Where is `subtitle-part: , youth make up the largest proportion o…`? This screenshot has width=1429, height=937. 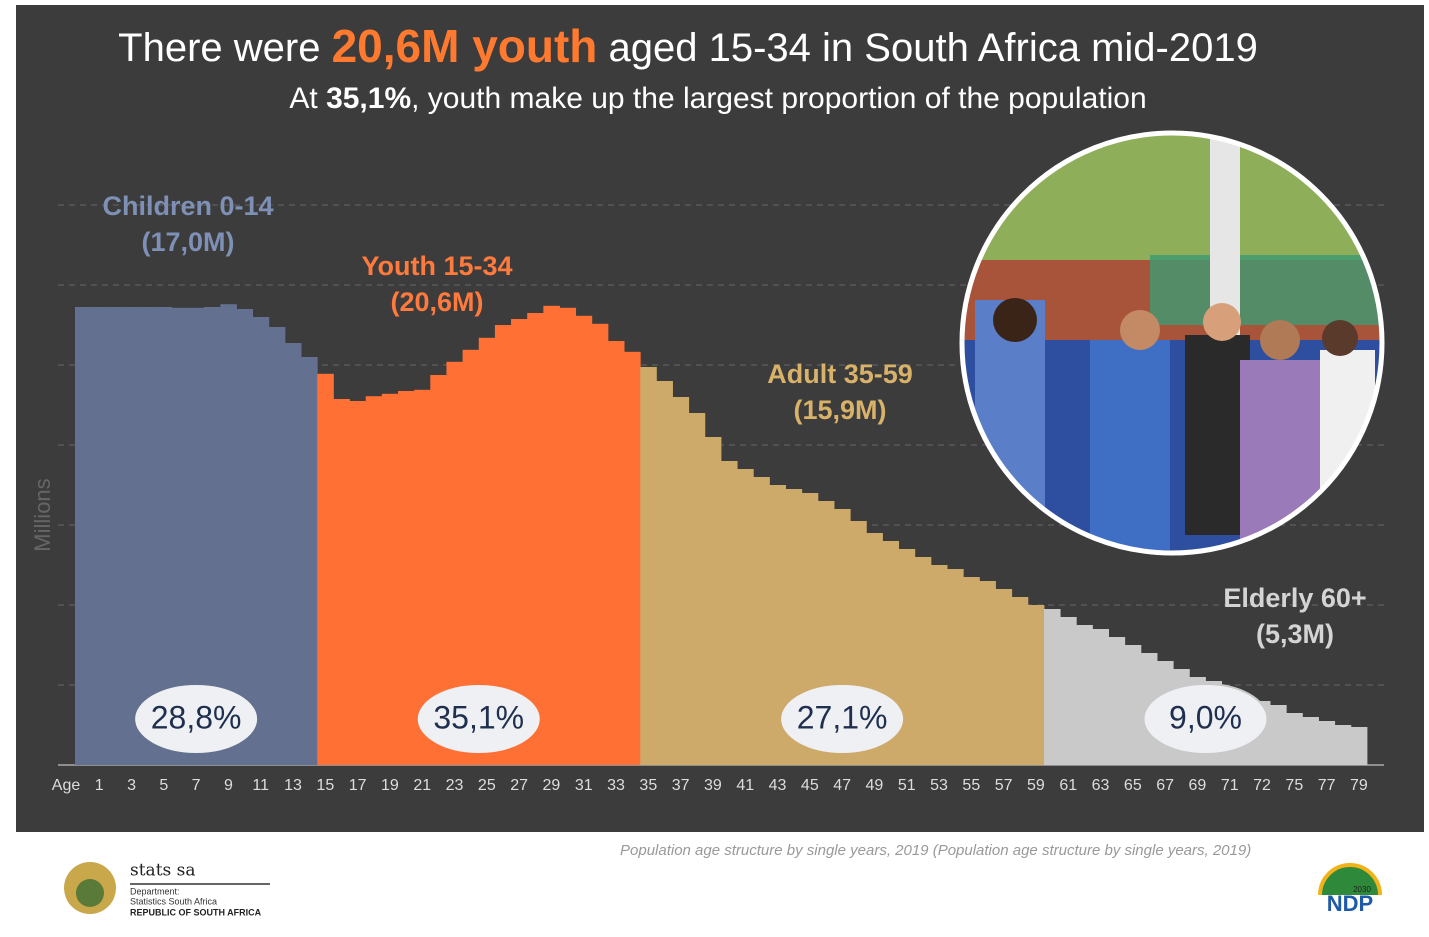 subtitle-part: , youth make up the largest proportion o… is located at coordinates (778, 98).